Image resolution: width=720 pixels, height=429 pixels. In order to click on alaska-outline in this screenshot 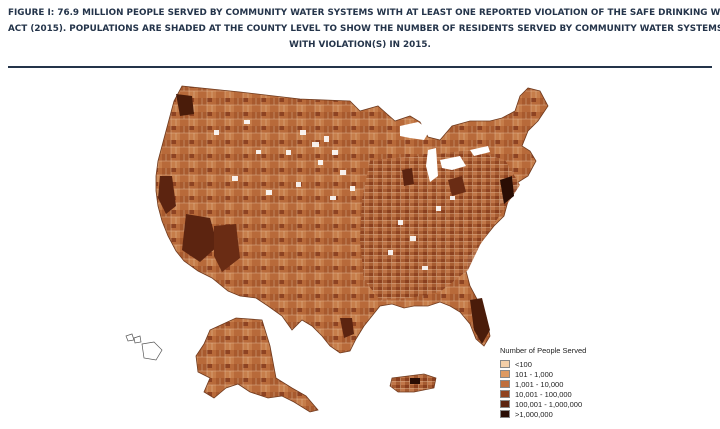, I will do `click(257, 365)`.